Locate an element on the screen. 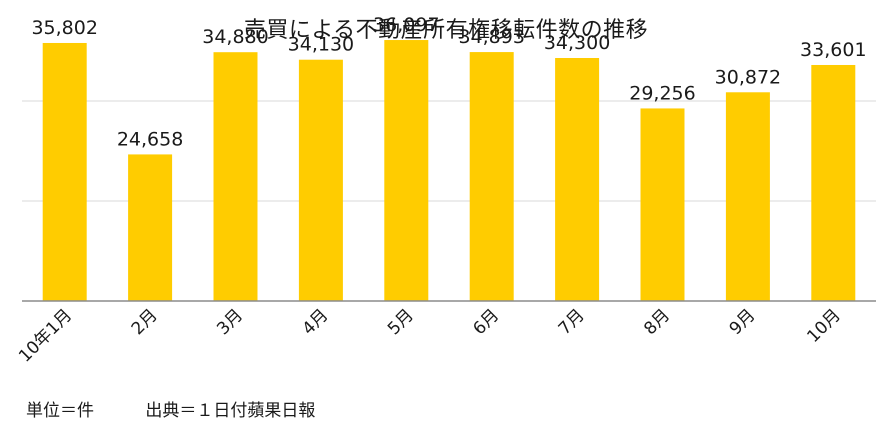  data-label: 36,097 is located at coordinates (406, 25).